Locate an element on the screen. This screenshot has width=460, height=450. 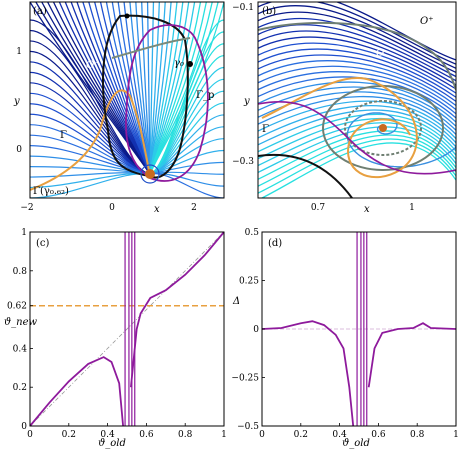
panel-d-xlabel: ϑ_old is located at coordinates (356, 443).